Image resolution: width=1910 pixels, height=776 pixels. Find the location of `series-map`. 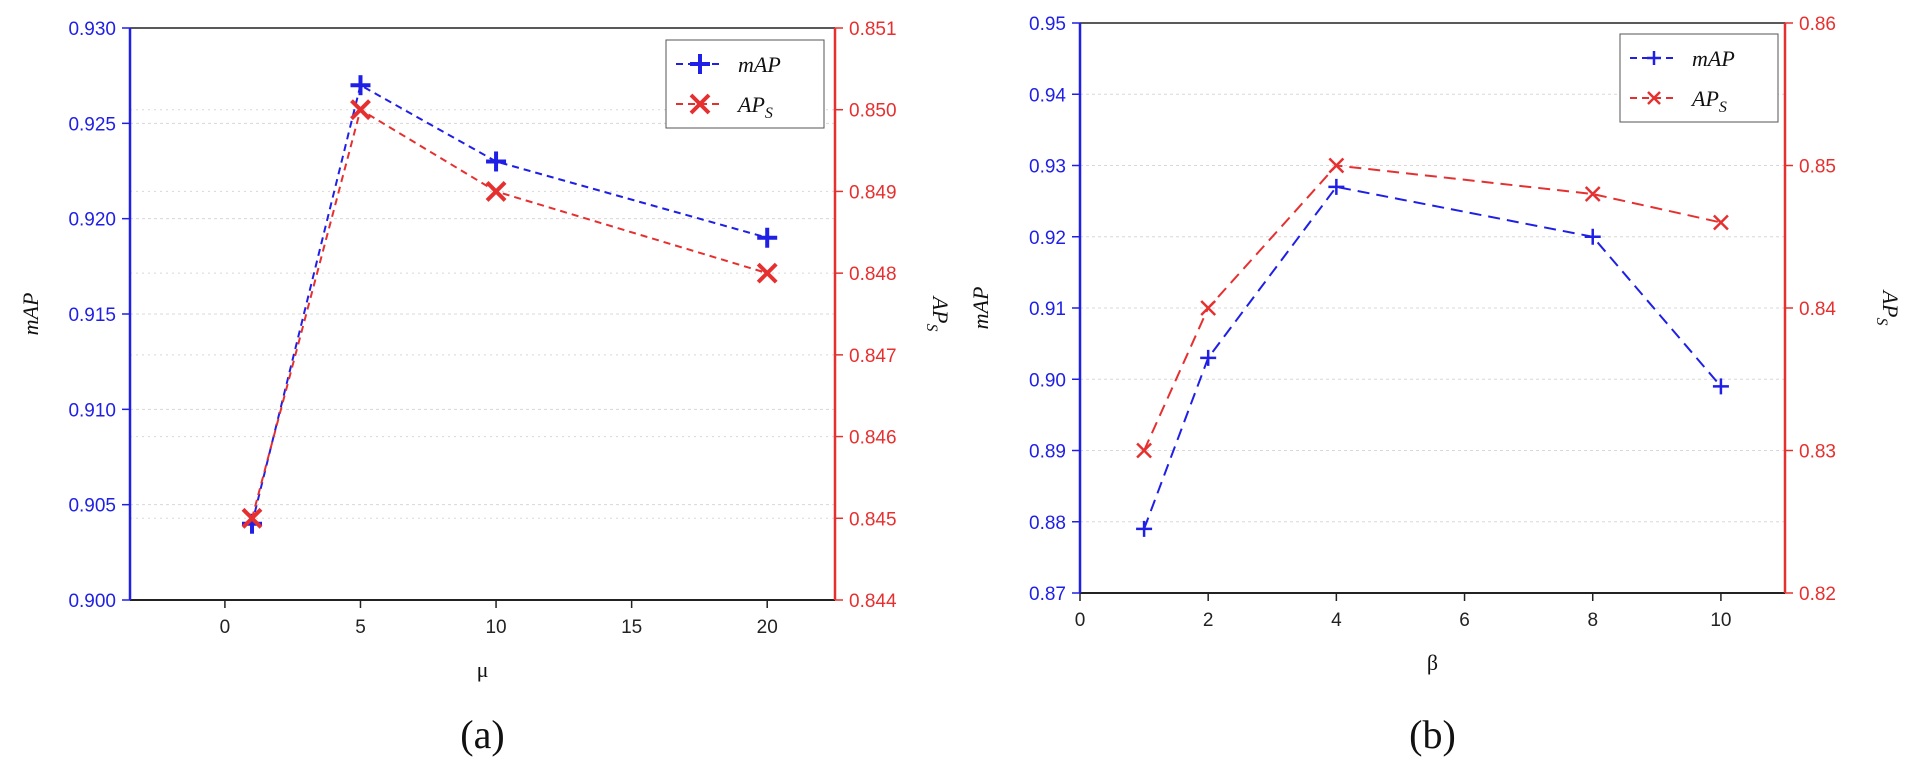

series-map is located at coordinates (1432, 357).